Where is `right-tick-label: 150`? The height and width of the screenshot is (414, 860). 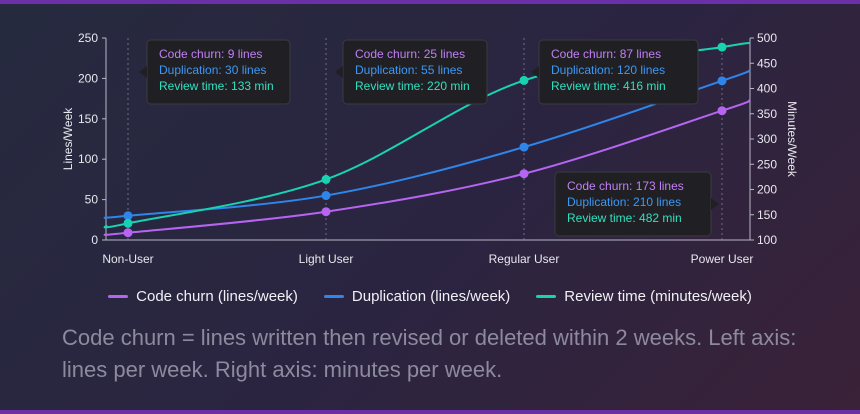
right-tick-label: 150 is located at coordinates (767, 215).